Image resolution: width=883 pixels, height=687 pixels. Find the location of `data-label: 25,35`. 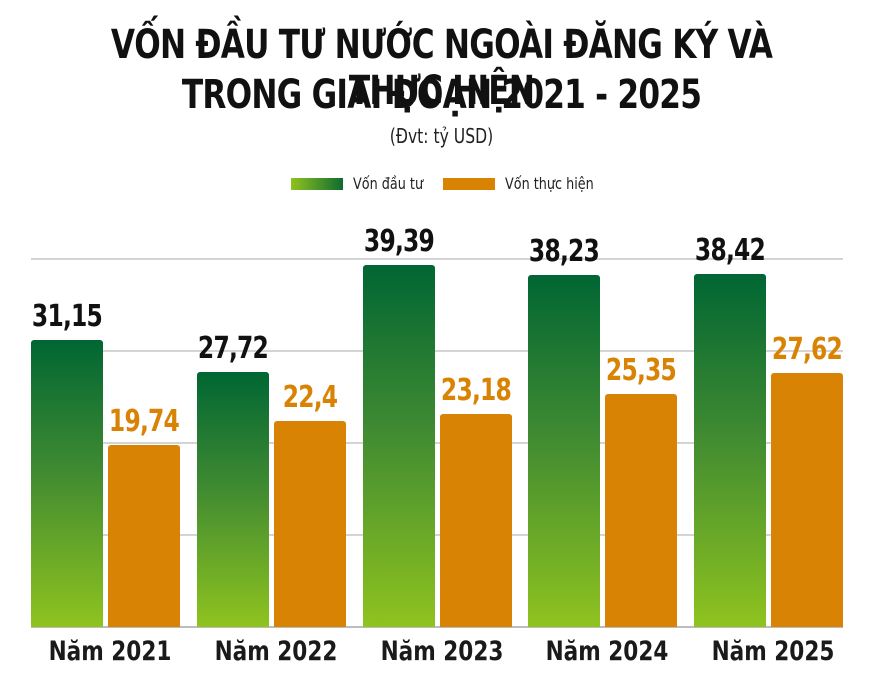

data-label: 25,35 is located at coordinates (641, 370).